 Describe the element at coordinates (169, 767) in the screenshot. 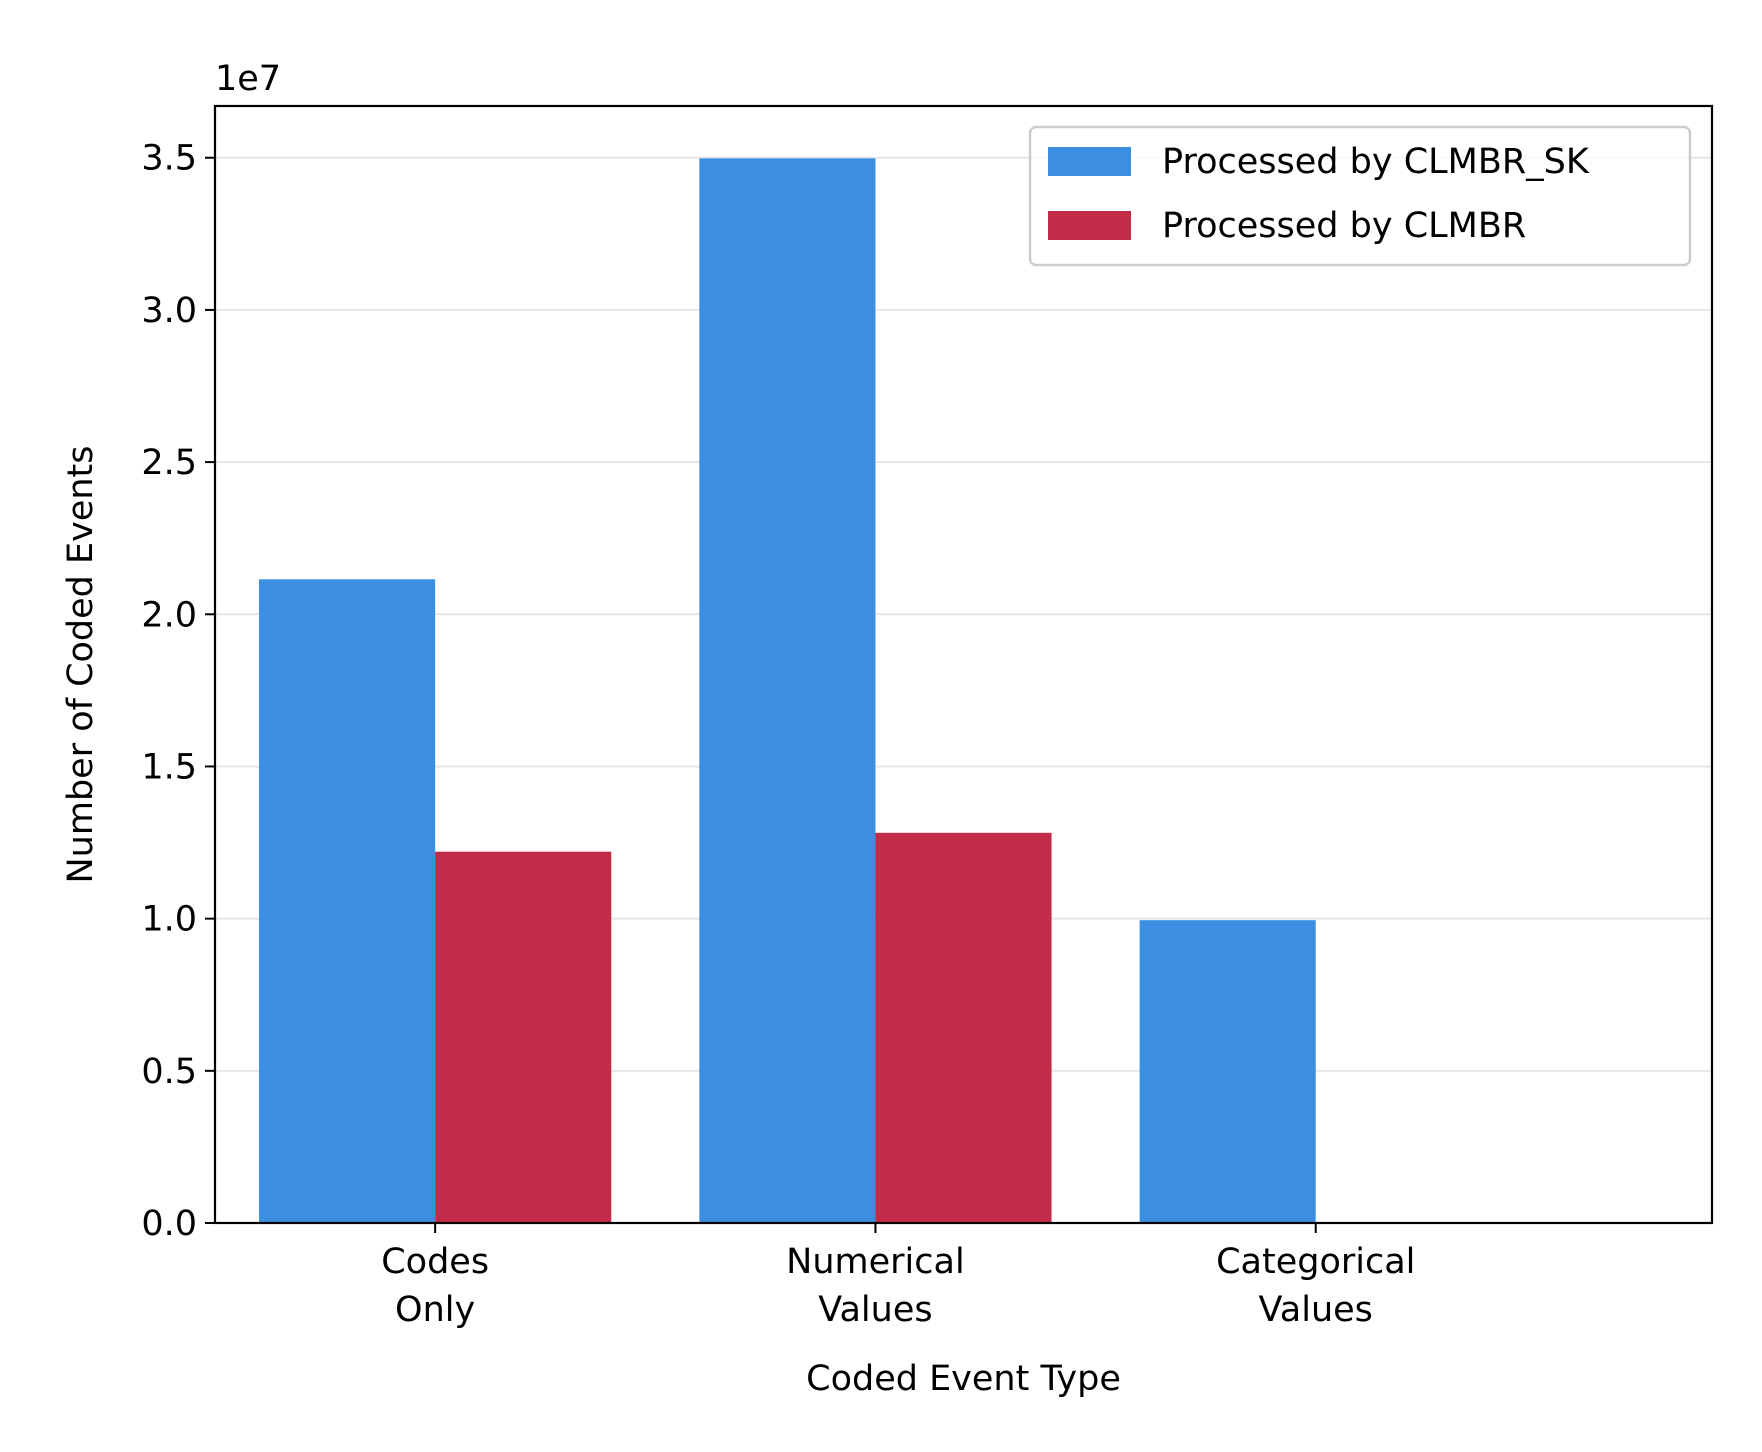

I see `y-tick-label: 1.5` at that location.